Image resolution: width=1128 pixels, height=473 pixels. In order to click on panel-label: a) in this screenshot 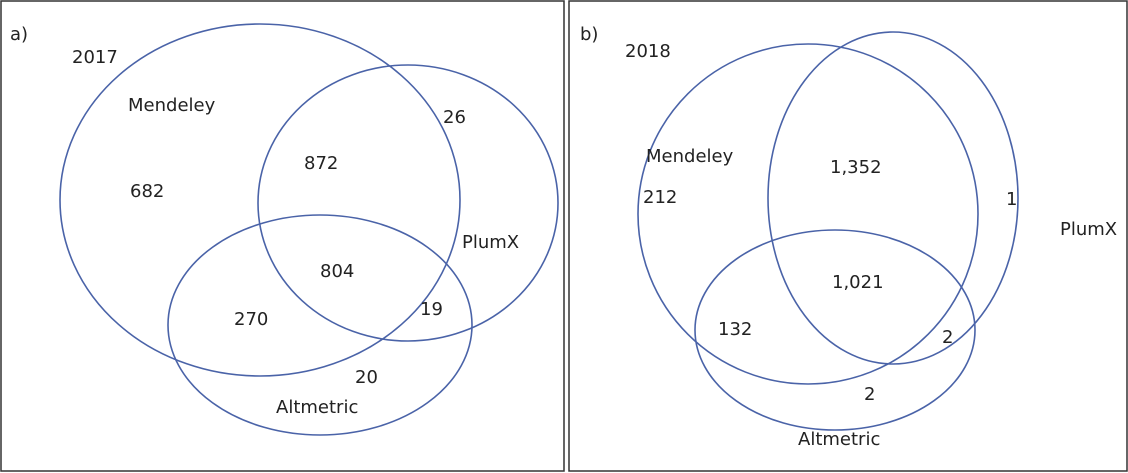, I will do `click(19, 34)`.